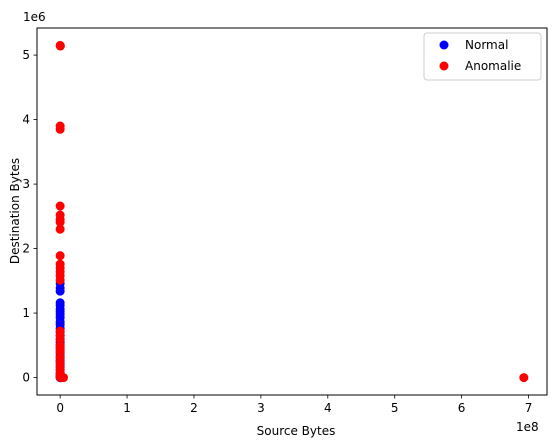 Image resolution: width=554 pixels, height=448 pixels. I want to click on legend-marker-anomalie, so click(444, 66).